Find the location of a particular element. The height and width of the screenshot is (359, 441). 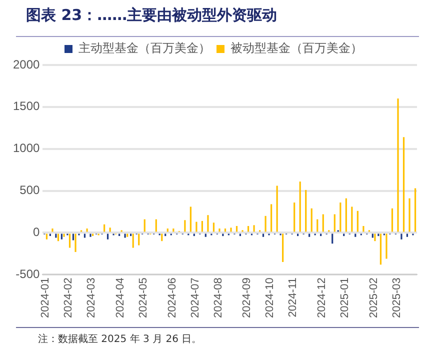

y-tick-label: 500 is located at coordinates (30, 190).